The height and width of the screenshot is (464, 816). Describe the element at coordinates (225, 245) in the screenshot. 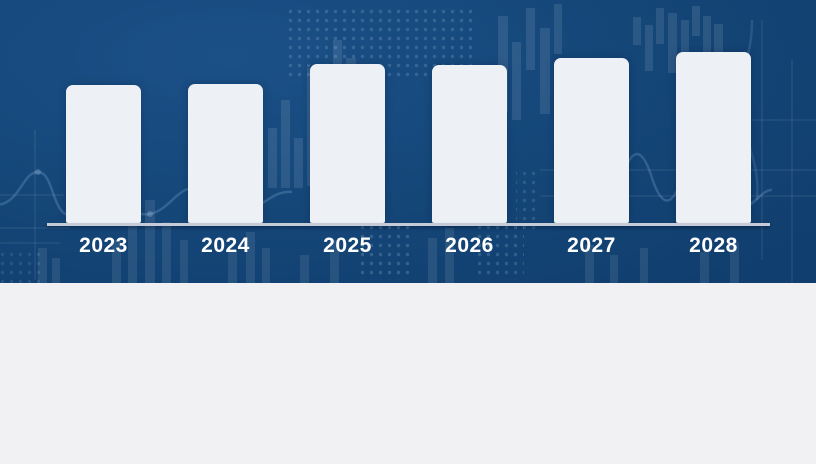

I see `year-label-2024: 2024` at that location.